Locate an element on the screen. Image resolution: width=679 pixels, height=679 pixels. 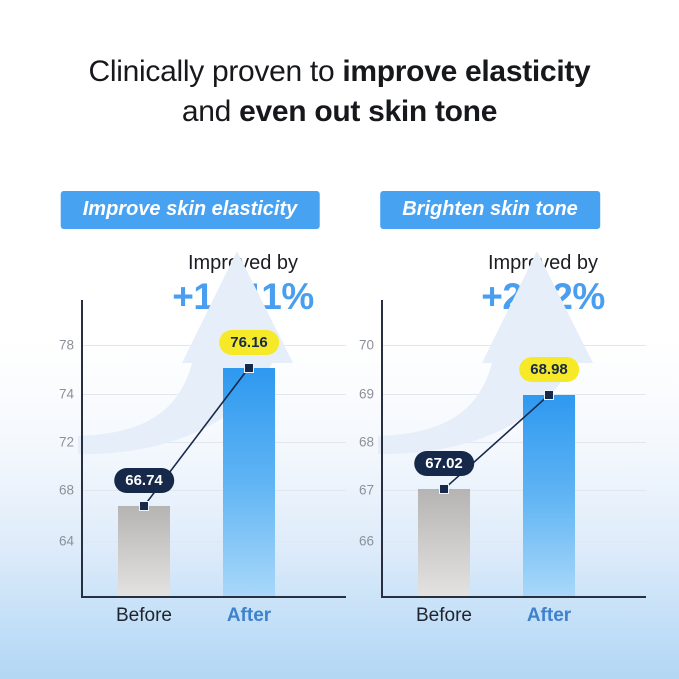
y-tick: 67 is located at coordinates (366, 490).